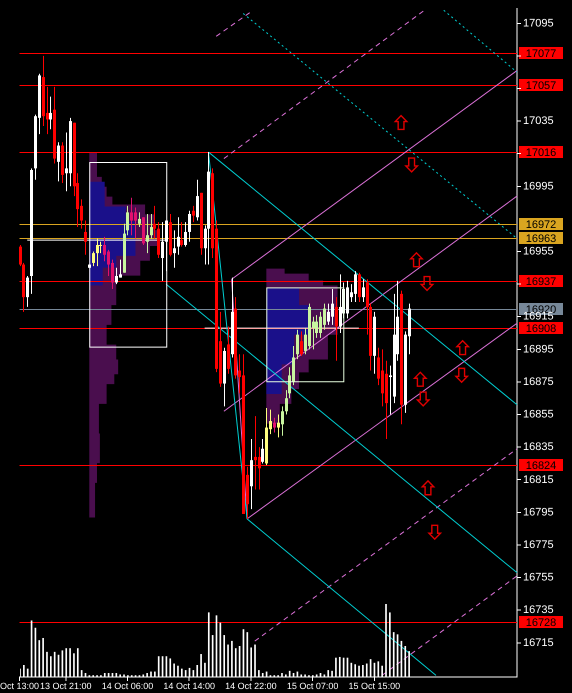 This screenshot has height=693, width=572. I want to click on ref-line-label: 16728, so click(541, 623).